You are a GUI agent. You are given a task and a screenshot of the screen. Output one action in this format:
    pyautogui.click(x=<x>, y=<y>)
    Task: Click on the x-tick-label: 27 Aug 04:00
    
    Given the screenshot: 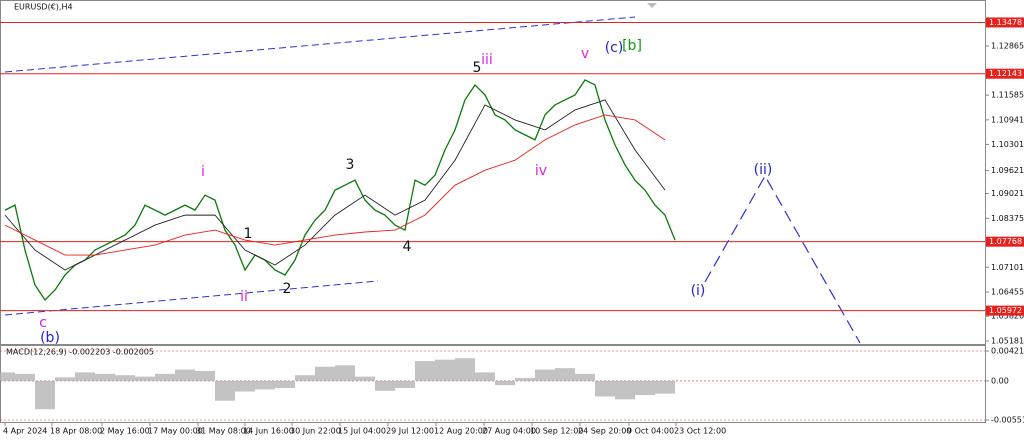 What is the action you would take?
    pyautogui.click(x=509, y=431)
    